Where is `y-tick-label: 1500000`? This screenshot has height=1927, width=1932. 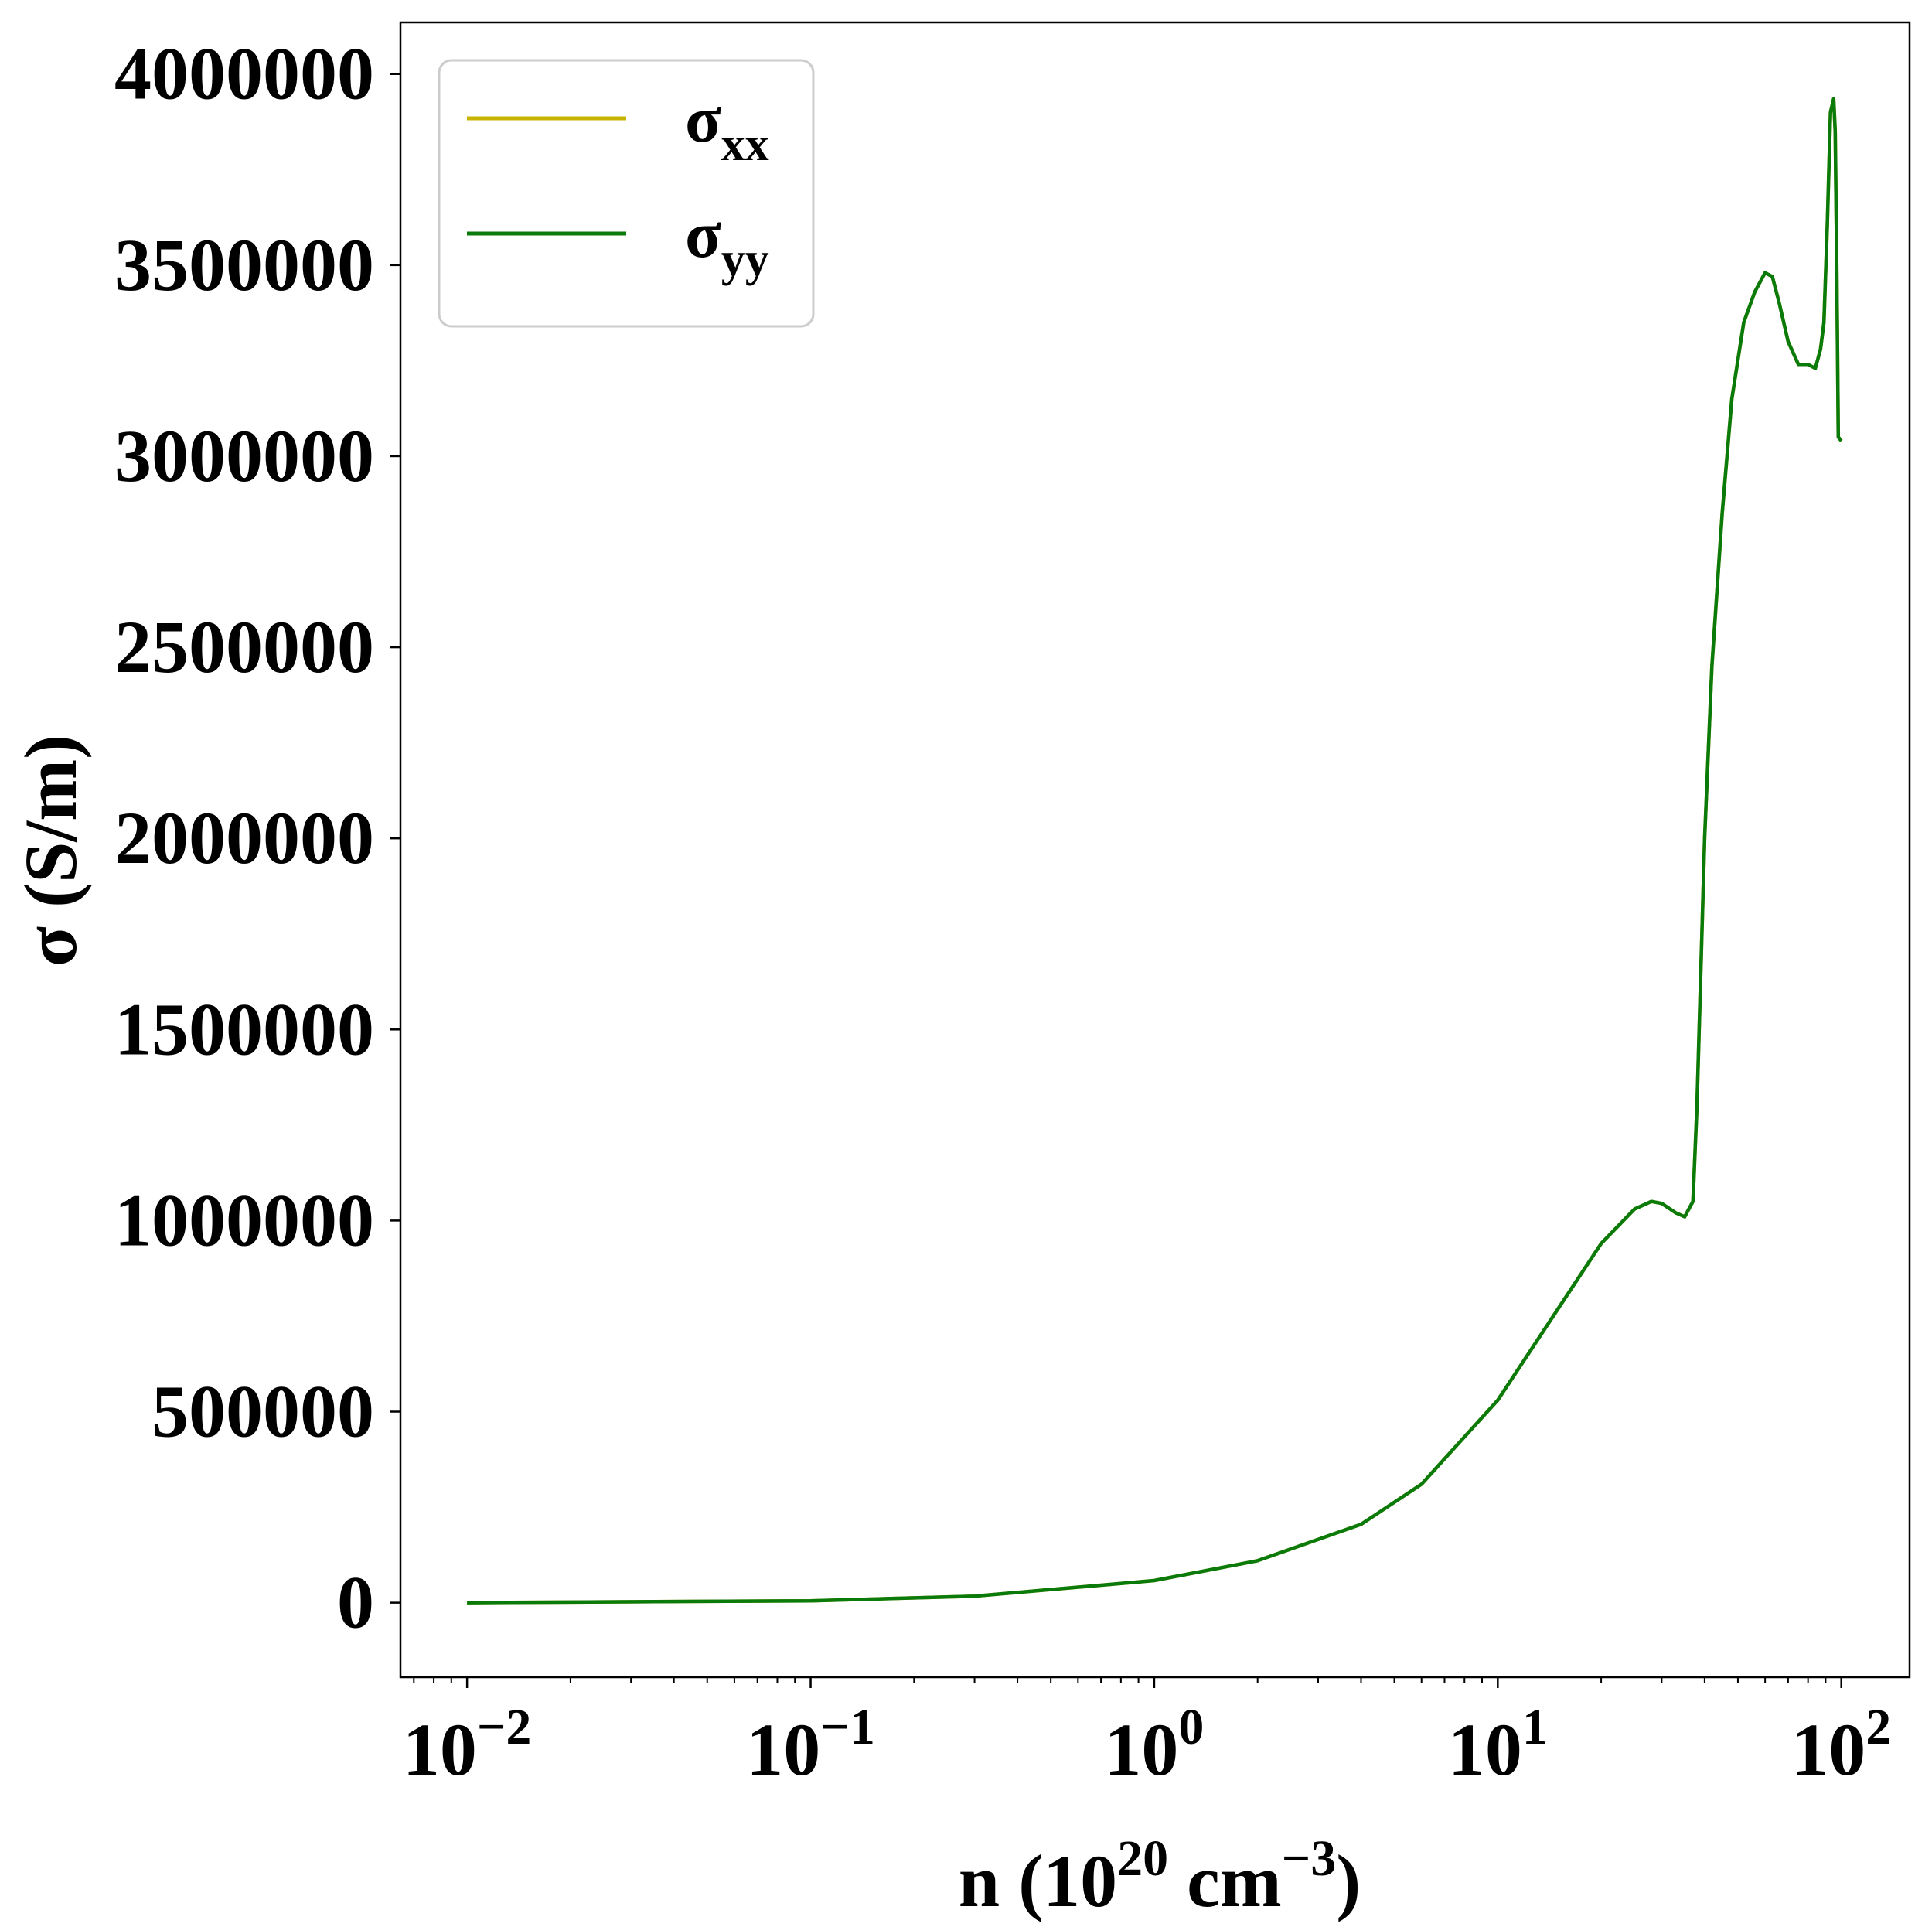
y-tick-label: 1500000 is located at coordinates (244, 1028).